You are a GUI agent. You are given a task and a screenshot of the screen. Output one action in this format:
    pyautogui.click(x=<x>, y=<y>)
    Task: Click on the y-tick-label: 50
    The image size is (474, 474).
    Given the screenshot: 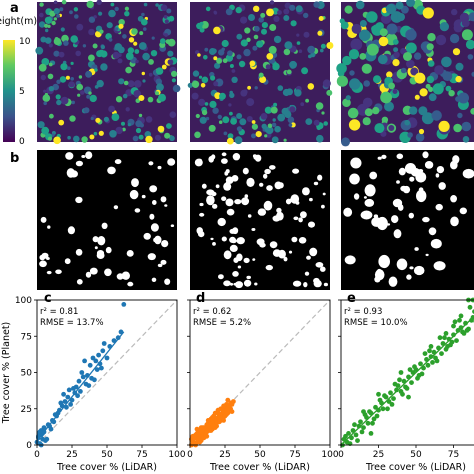 What is the action you would take?
    pyautogui.click(x=27, y=374)
    